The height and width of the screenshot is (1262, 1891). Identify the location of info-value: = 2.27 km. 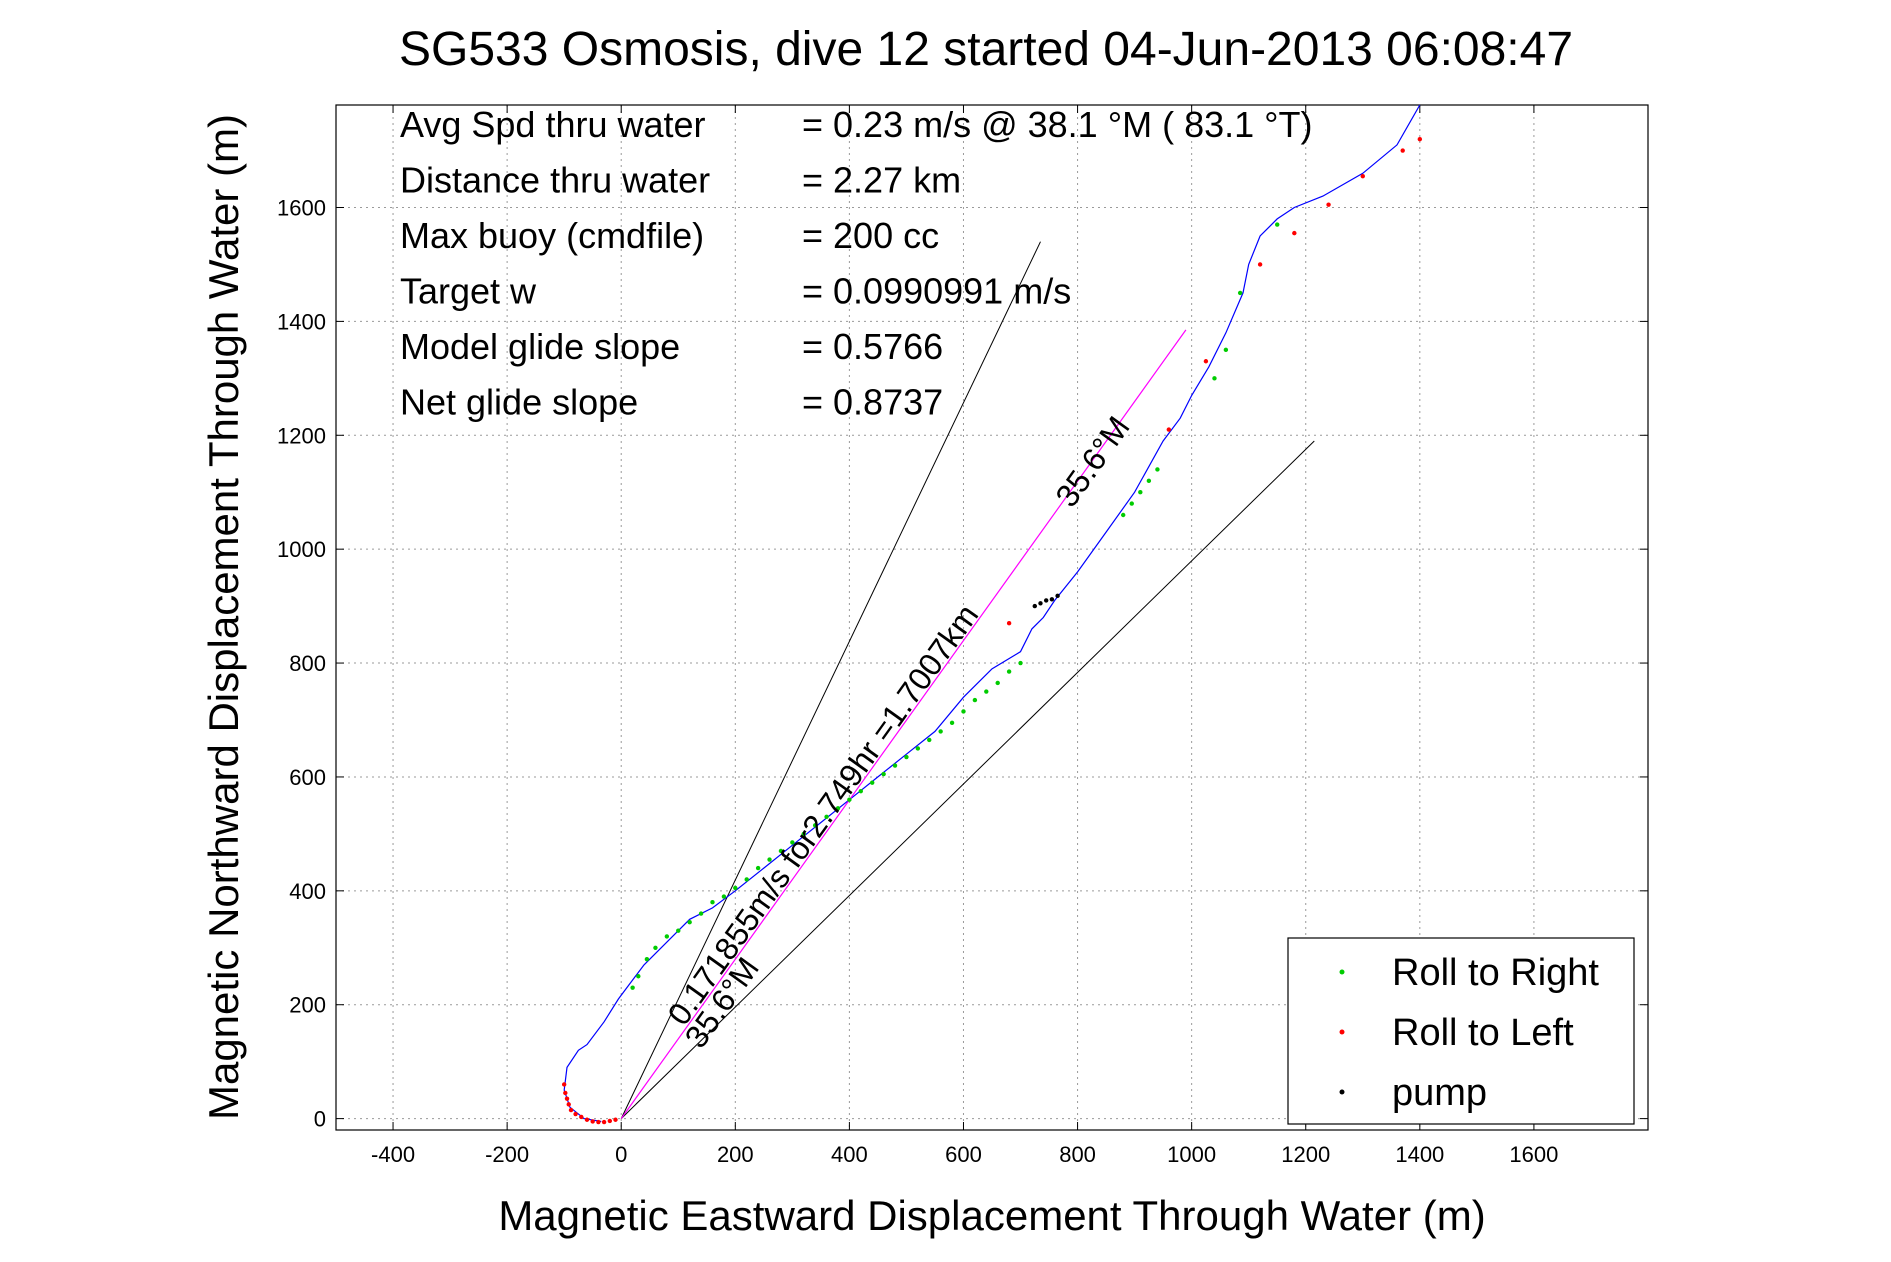
(881, 180).